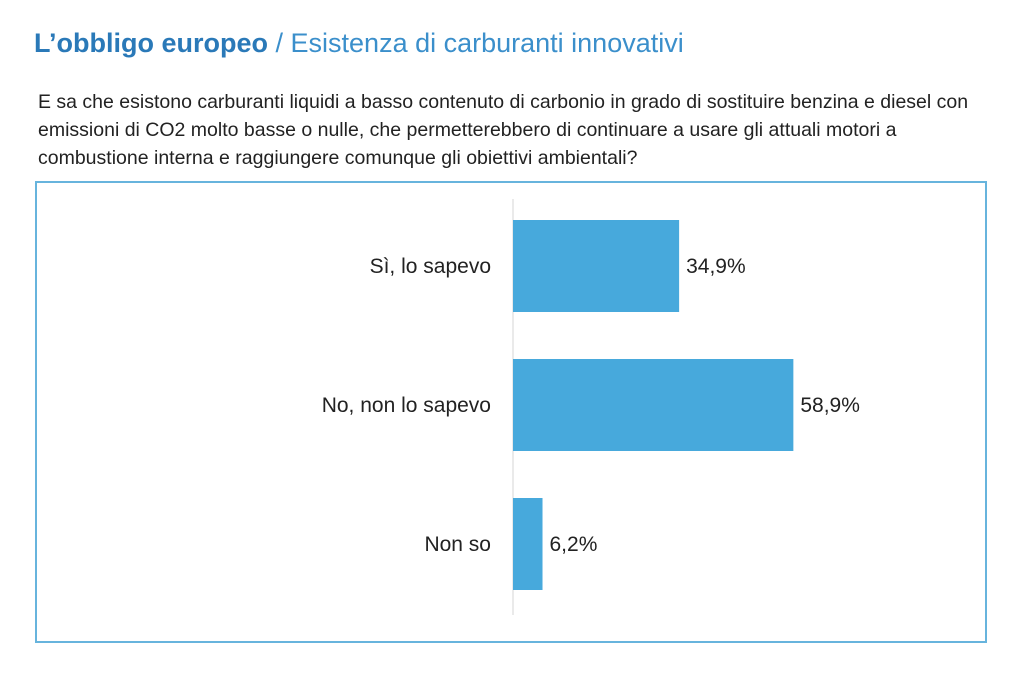 This screenshot has width=1025, height=686. What do you see at coordinates (406, 405) in the screenshot?
I see `category-label: No, non lo sapevo` at bounding box center [406, 405].